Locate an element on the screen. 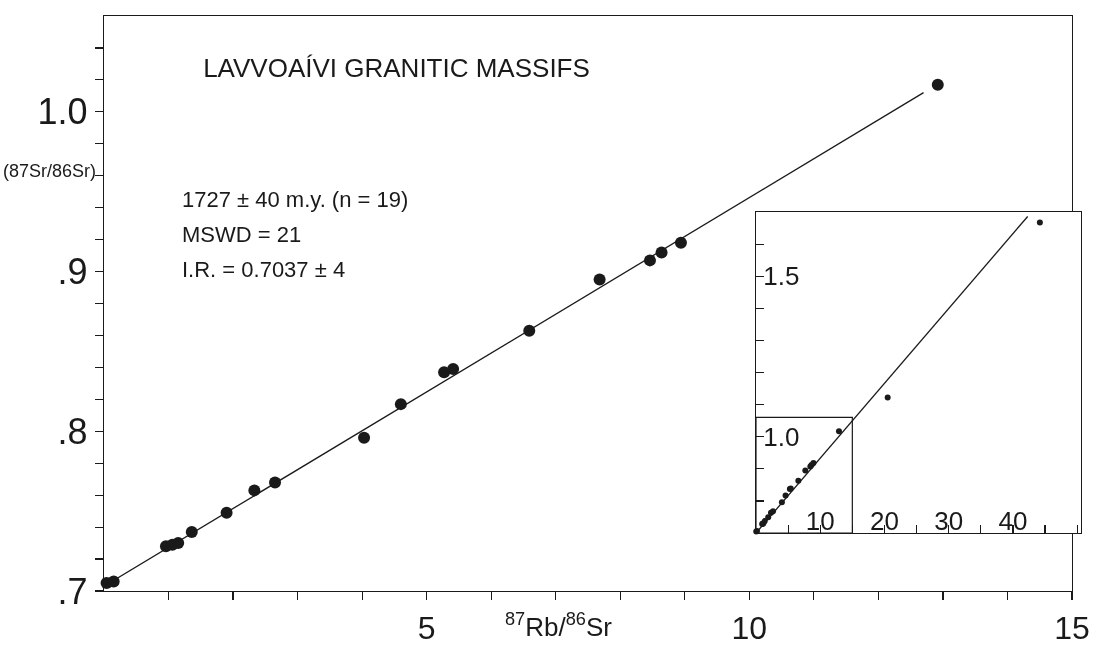  annotation: MSWD = 21 is located at coordinates (242, 234).